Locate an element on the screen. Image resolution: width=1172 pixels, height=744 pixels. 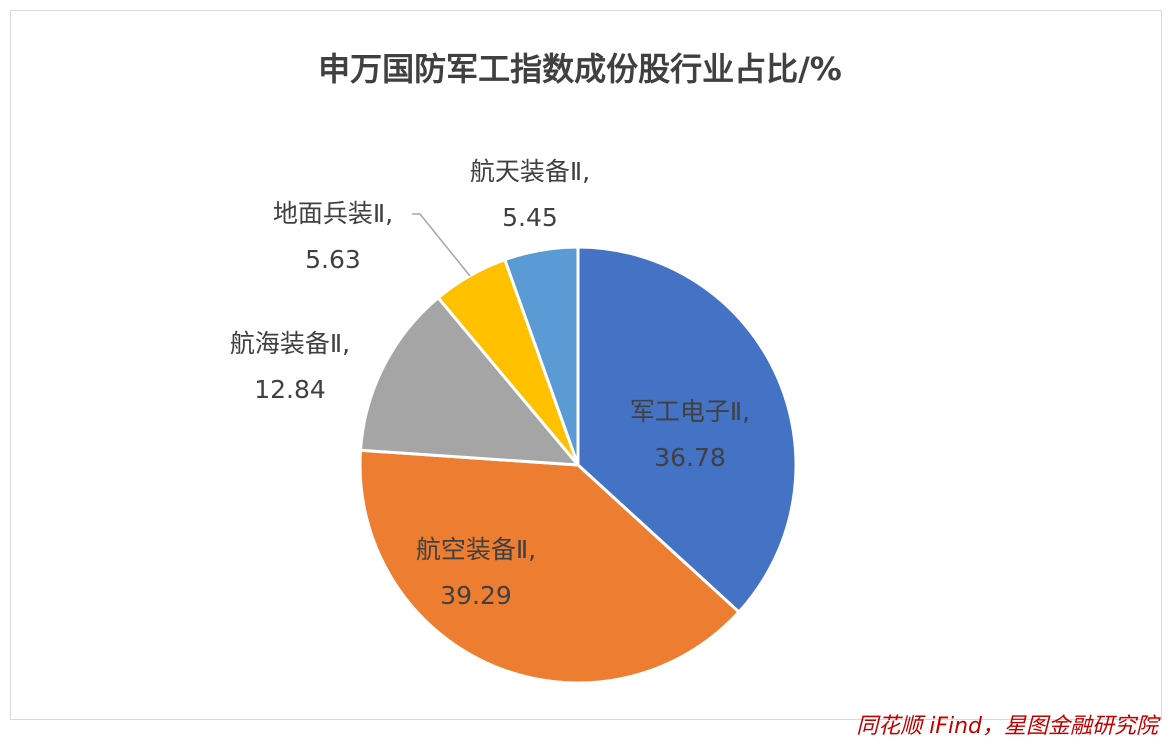
leader-lines is located at coordinates (441, 245).